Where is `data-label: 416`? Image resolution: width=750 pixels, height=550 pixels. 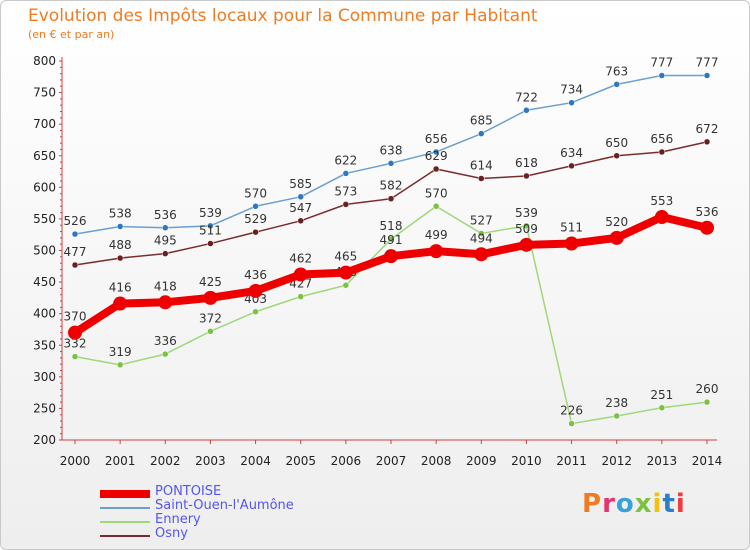
data-label: 416 is located at coordinates (120, 288).